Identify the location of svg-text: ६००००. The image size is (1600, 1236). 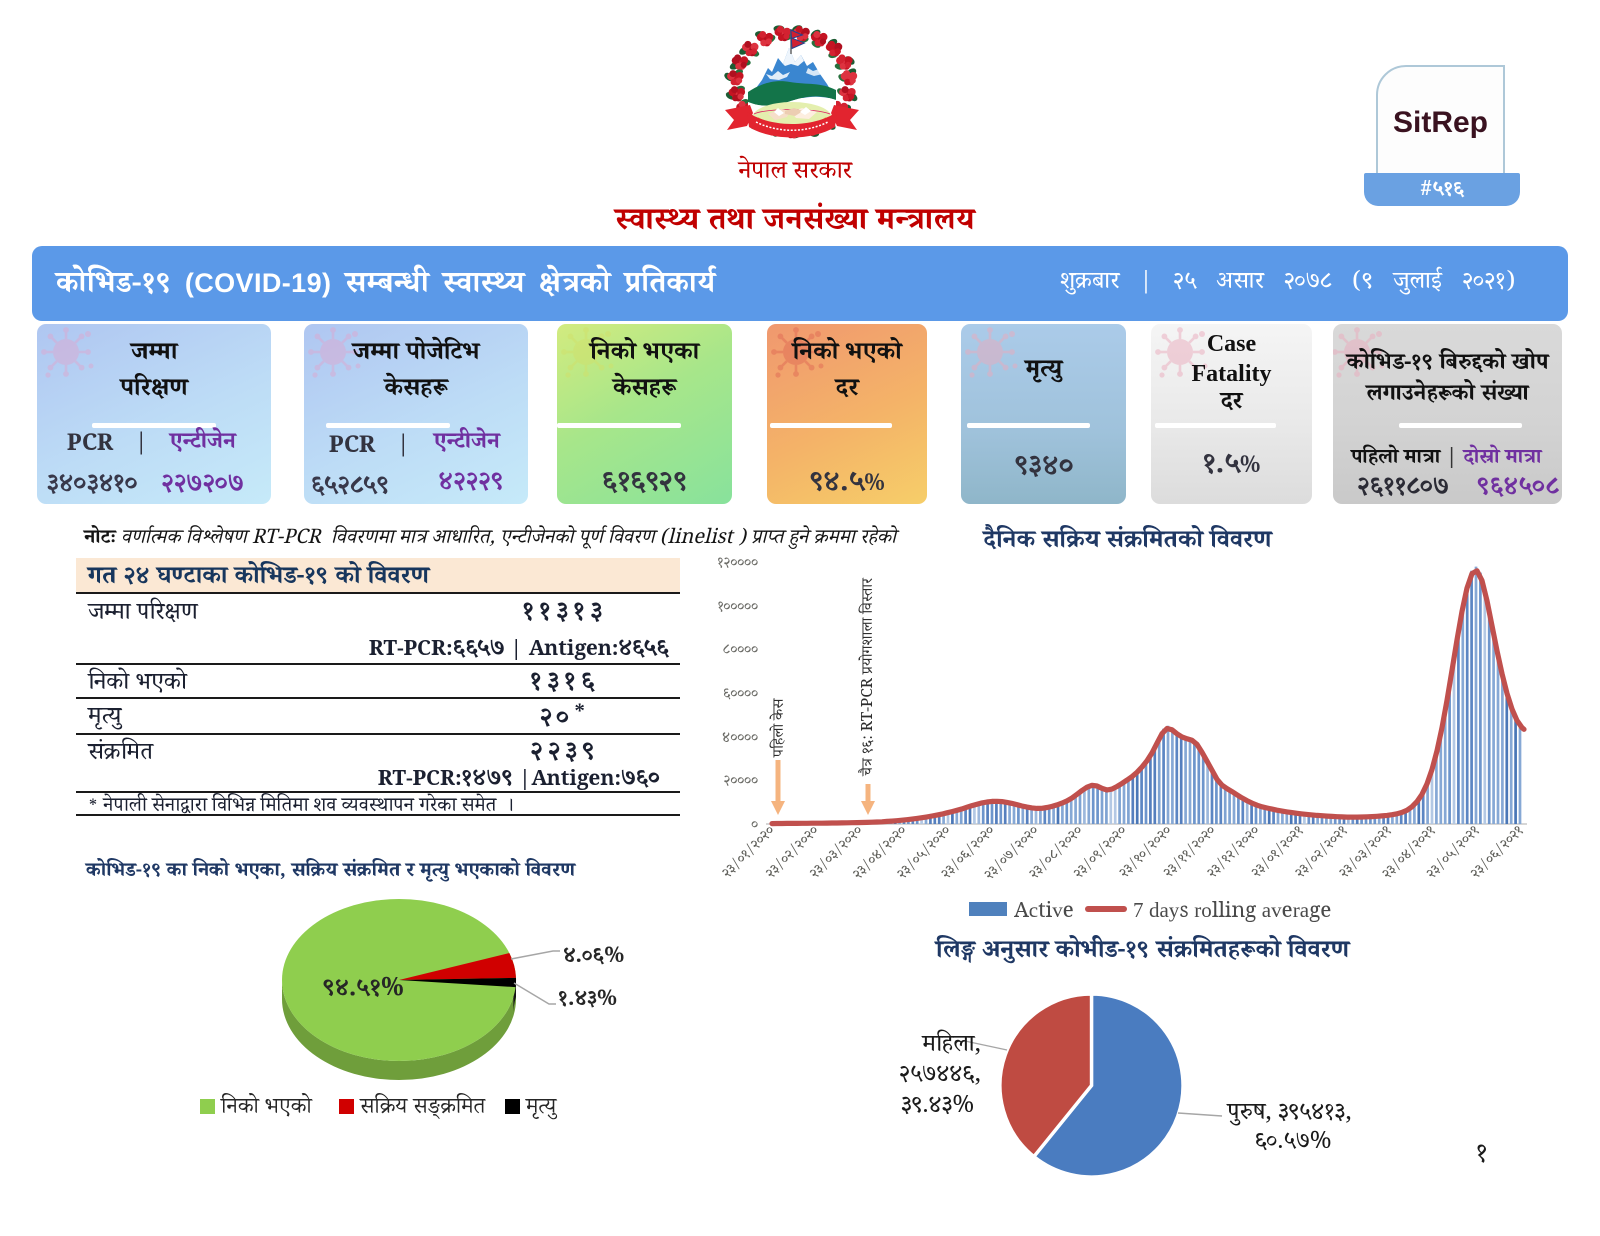
(740, 696).